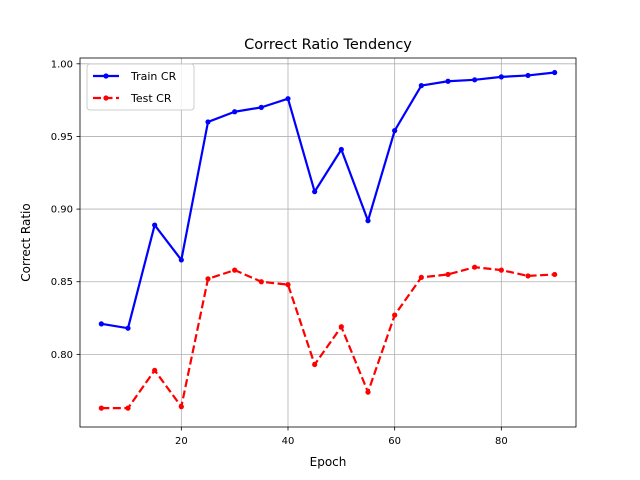 This screenshot has width=640, height=480. Describe the element at coordinates (62, 355) in the screenshot. I see `y-tick-label: 0.80` at that location.